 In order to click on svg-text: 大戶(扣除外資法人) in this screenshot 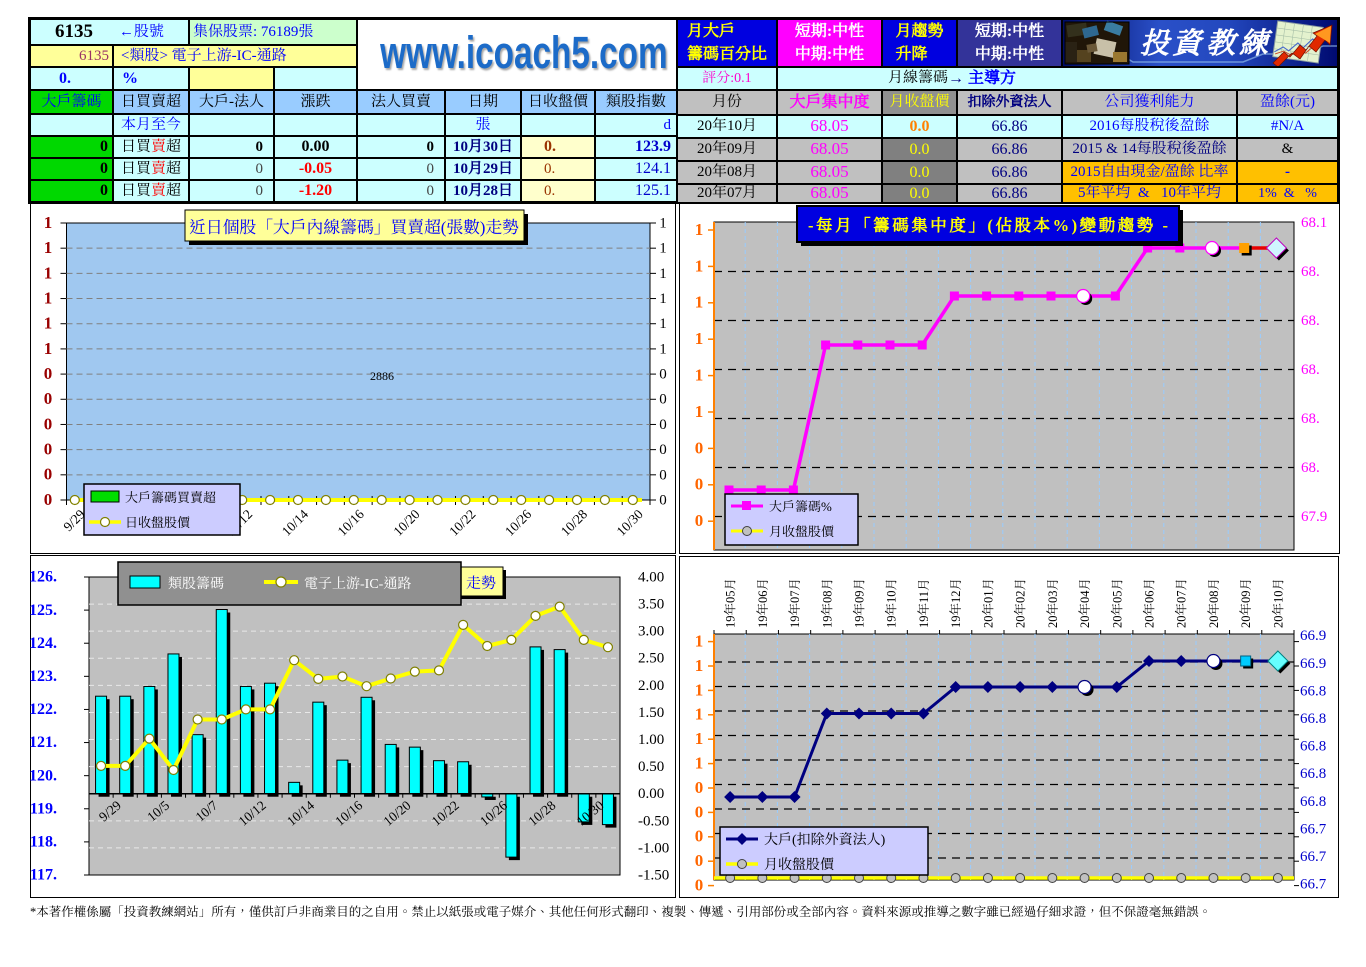, I will do `click(825, 840)`.